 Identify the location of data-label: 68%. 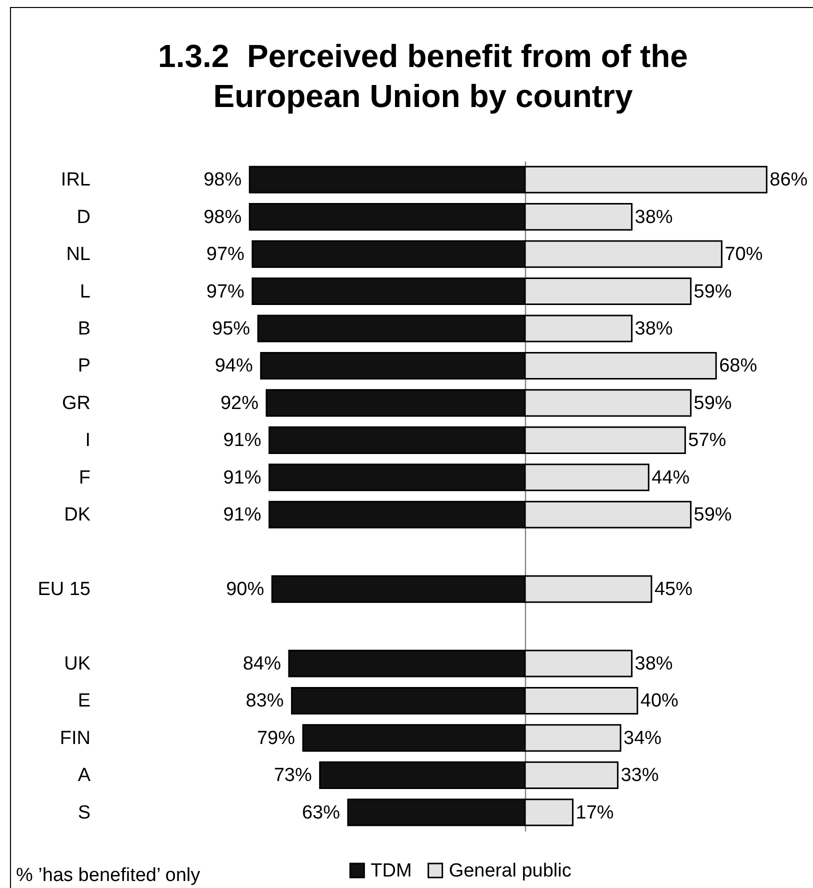
(738, 366).